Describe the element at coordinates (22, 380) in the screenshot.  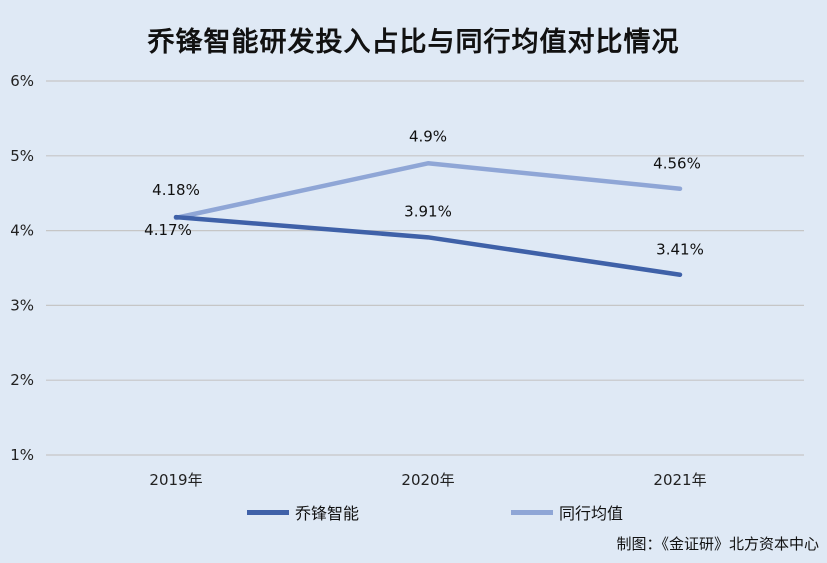
I see `y-tick-label: 2%` at that location.